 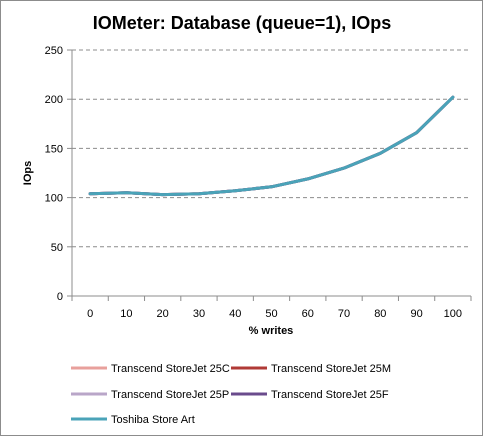 What do you see at coordinates (344, 314) in the screenshot?
I see `x-tick-label: 70` at bounding box center [344, 314].